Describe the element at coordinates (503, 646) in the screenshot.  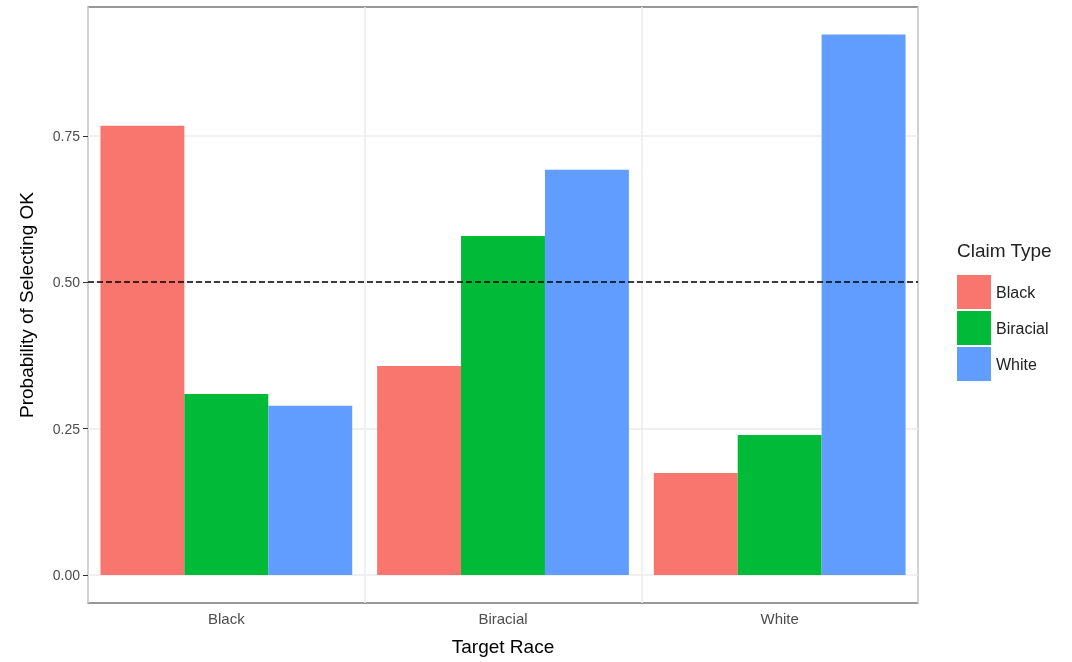
I see `x-axis-title: Target Race` at that location.